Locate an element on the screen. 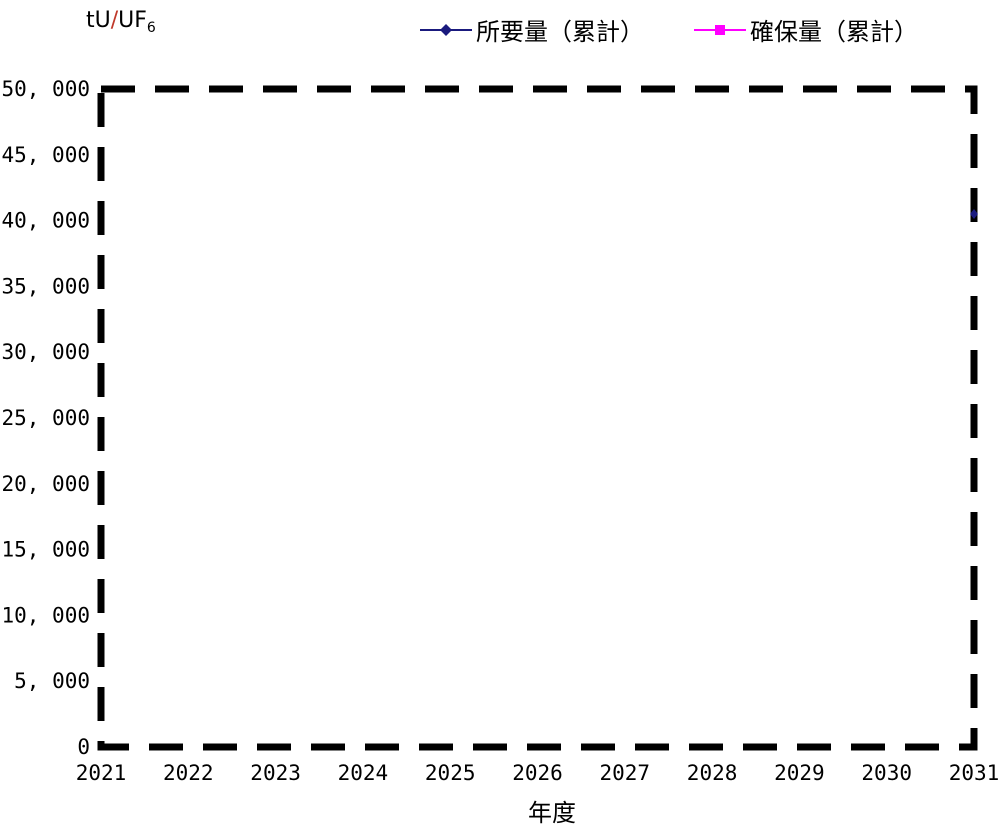 The image size is (999, 834). y-unit-label: tU/UF6 is located at coordinates (121, 22).